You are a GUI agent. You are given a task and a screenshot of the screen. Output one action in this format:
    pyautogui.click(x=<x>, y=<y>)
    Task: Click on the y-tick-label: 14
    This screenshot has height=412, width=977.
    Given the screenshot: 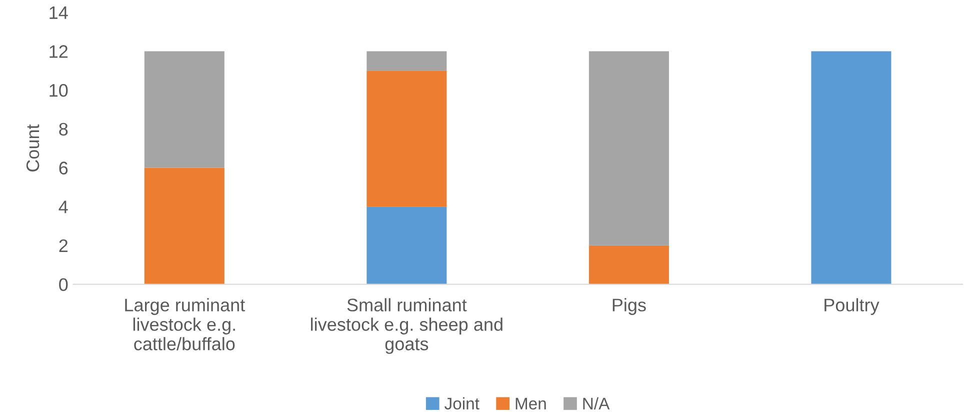 What is the action you would take?
    pyautogui.click(x=59, y=12)
    